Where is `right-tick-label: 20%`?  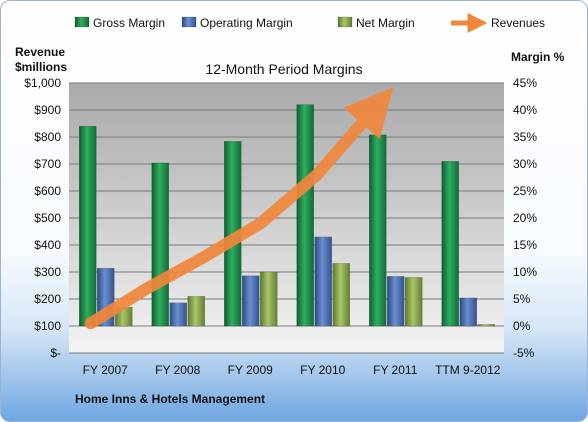
right-tick-label: 20% is located at coordinates (525, 218).